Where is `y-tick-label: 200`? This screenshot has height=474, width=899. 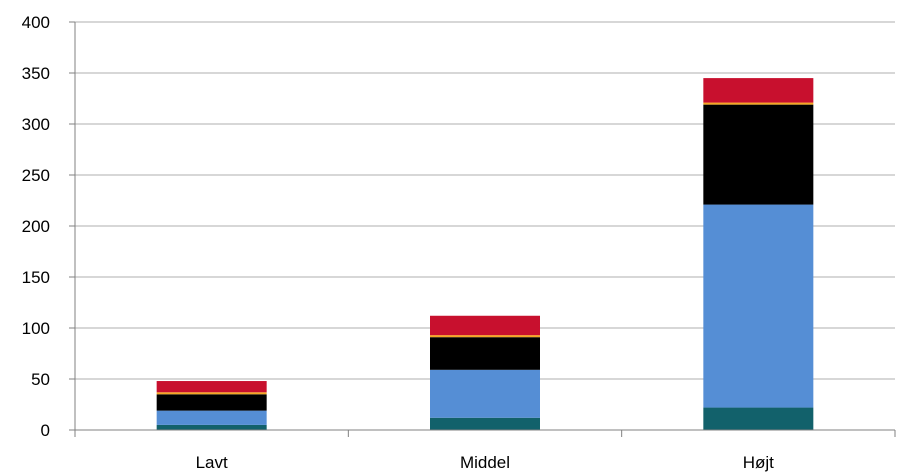
y-tick-label: 200 is located at coordinates (36, 226).